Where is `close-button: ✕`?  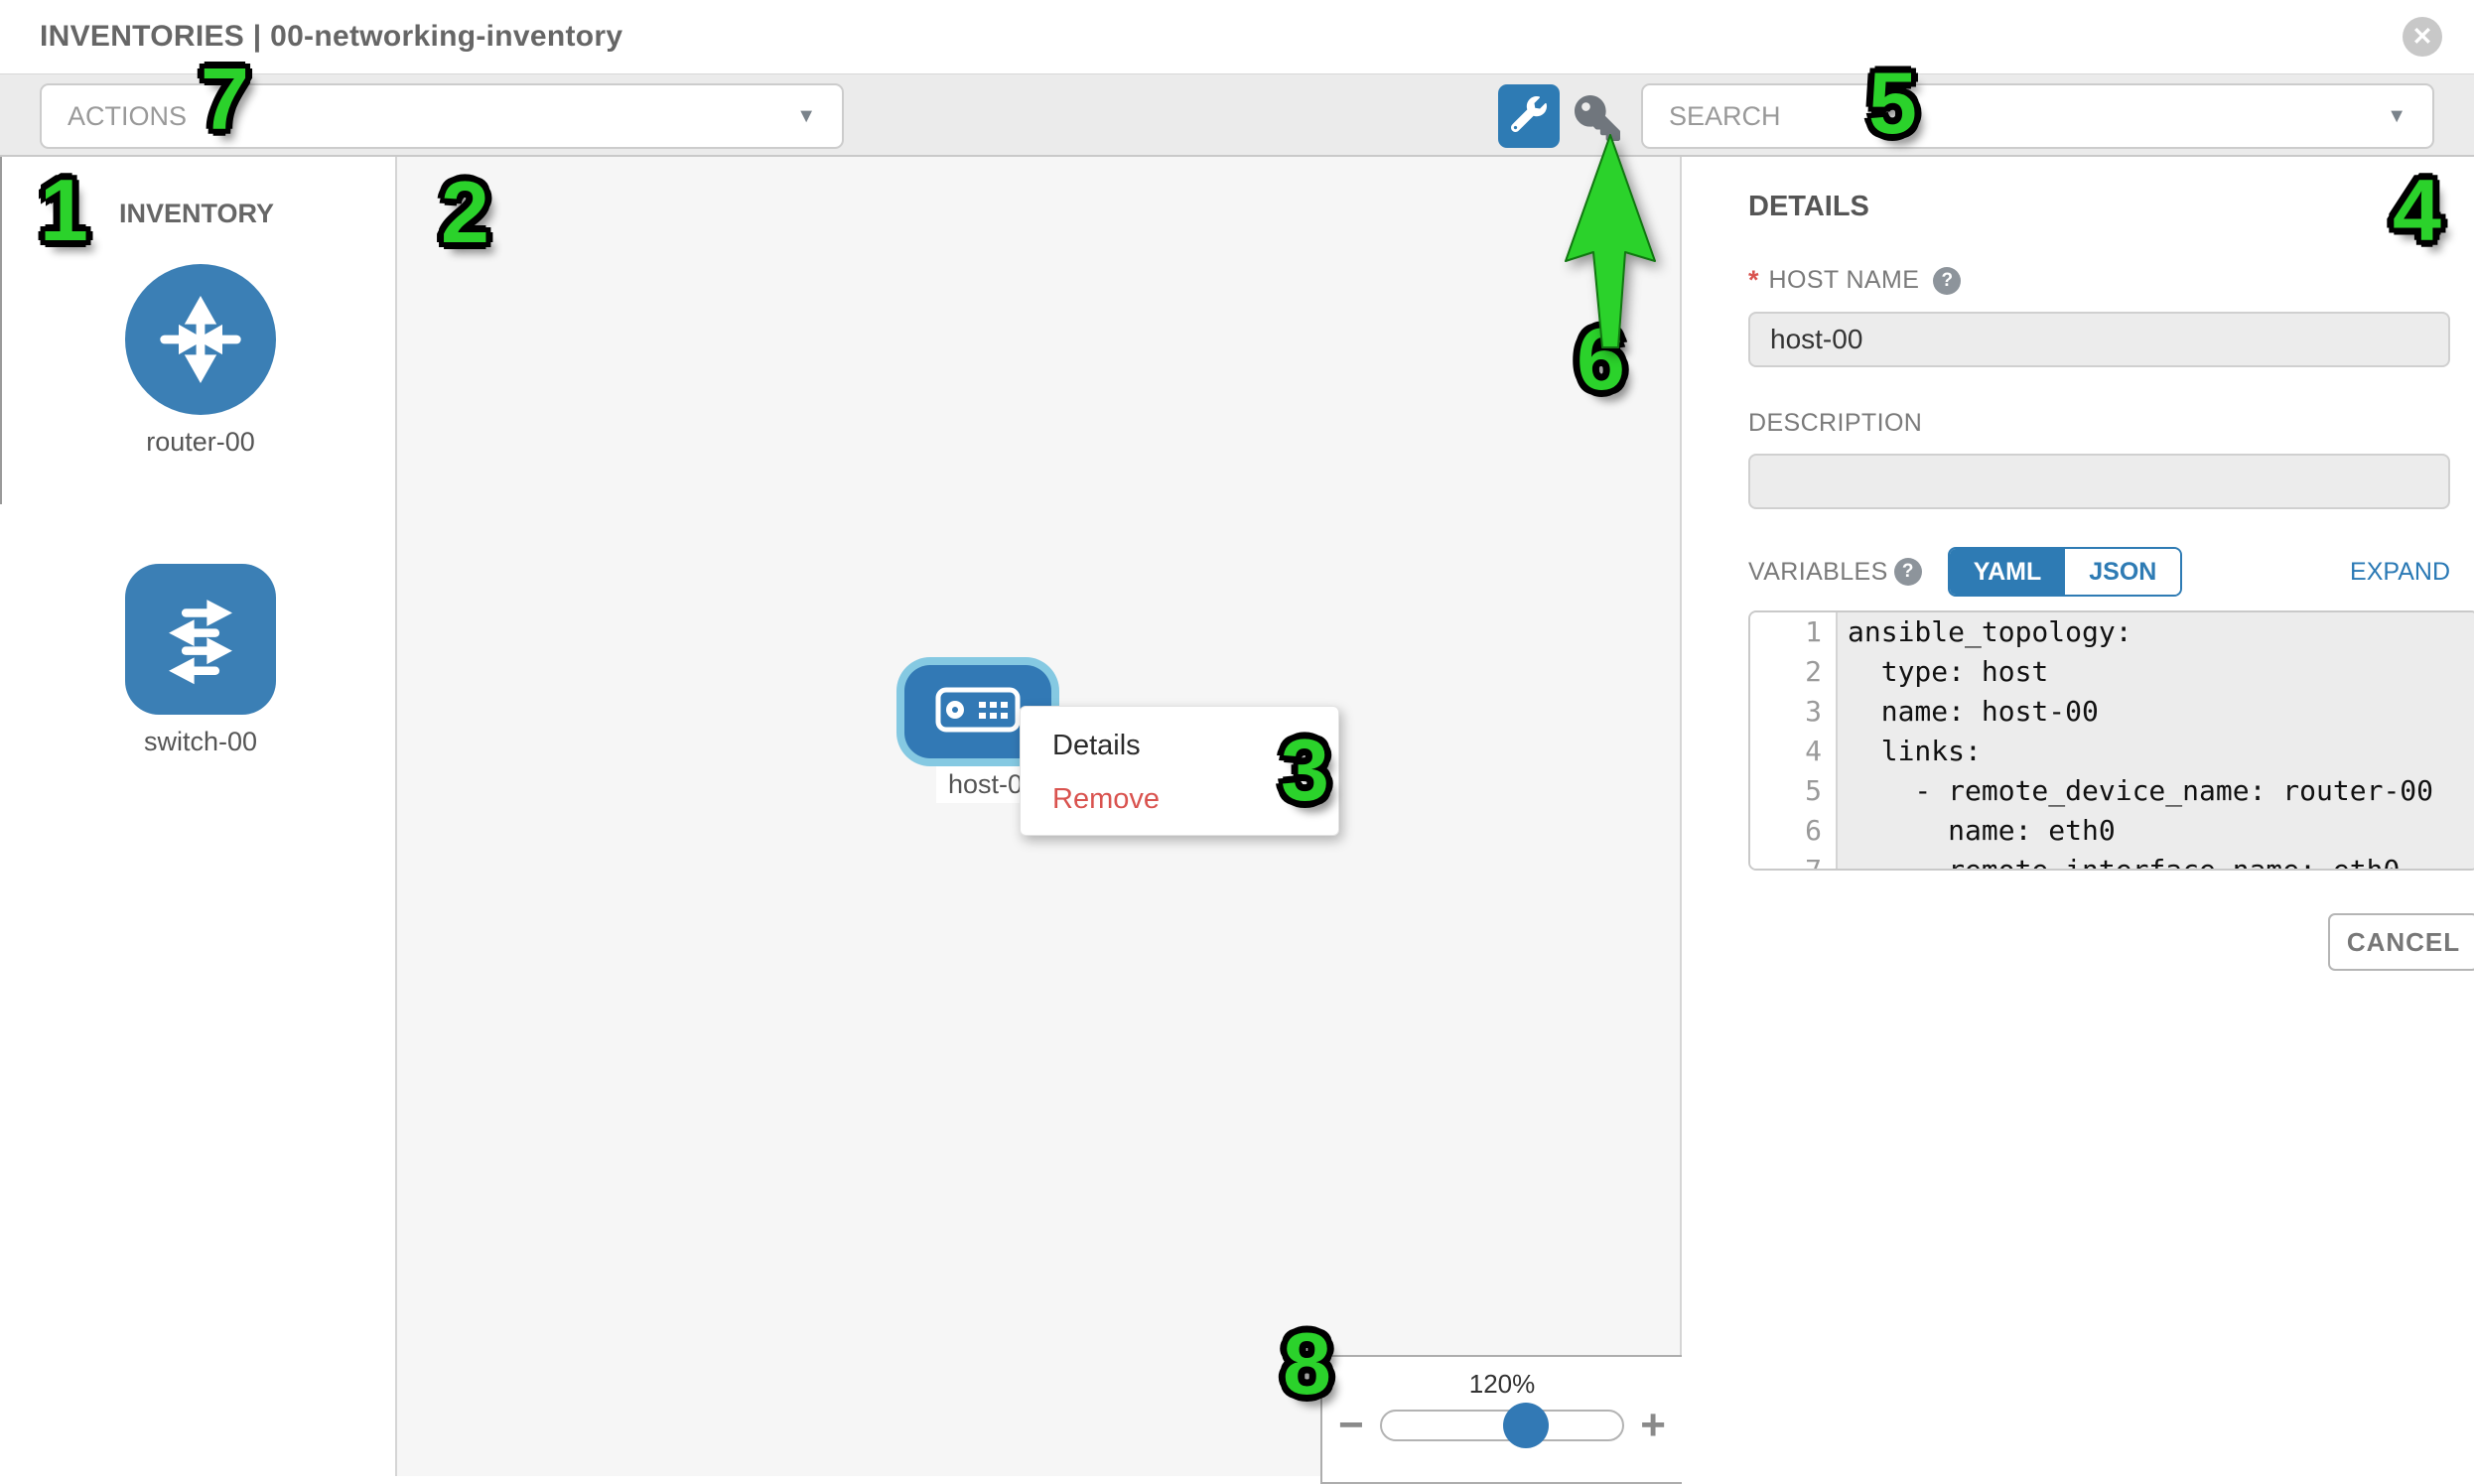
close-button: ✕ is located at coordinates (2422, 37).